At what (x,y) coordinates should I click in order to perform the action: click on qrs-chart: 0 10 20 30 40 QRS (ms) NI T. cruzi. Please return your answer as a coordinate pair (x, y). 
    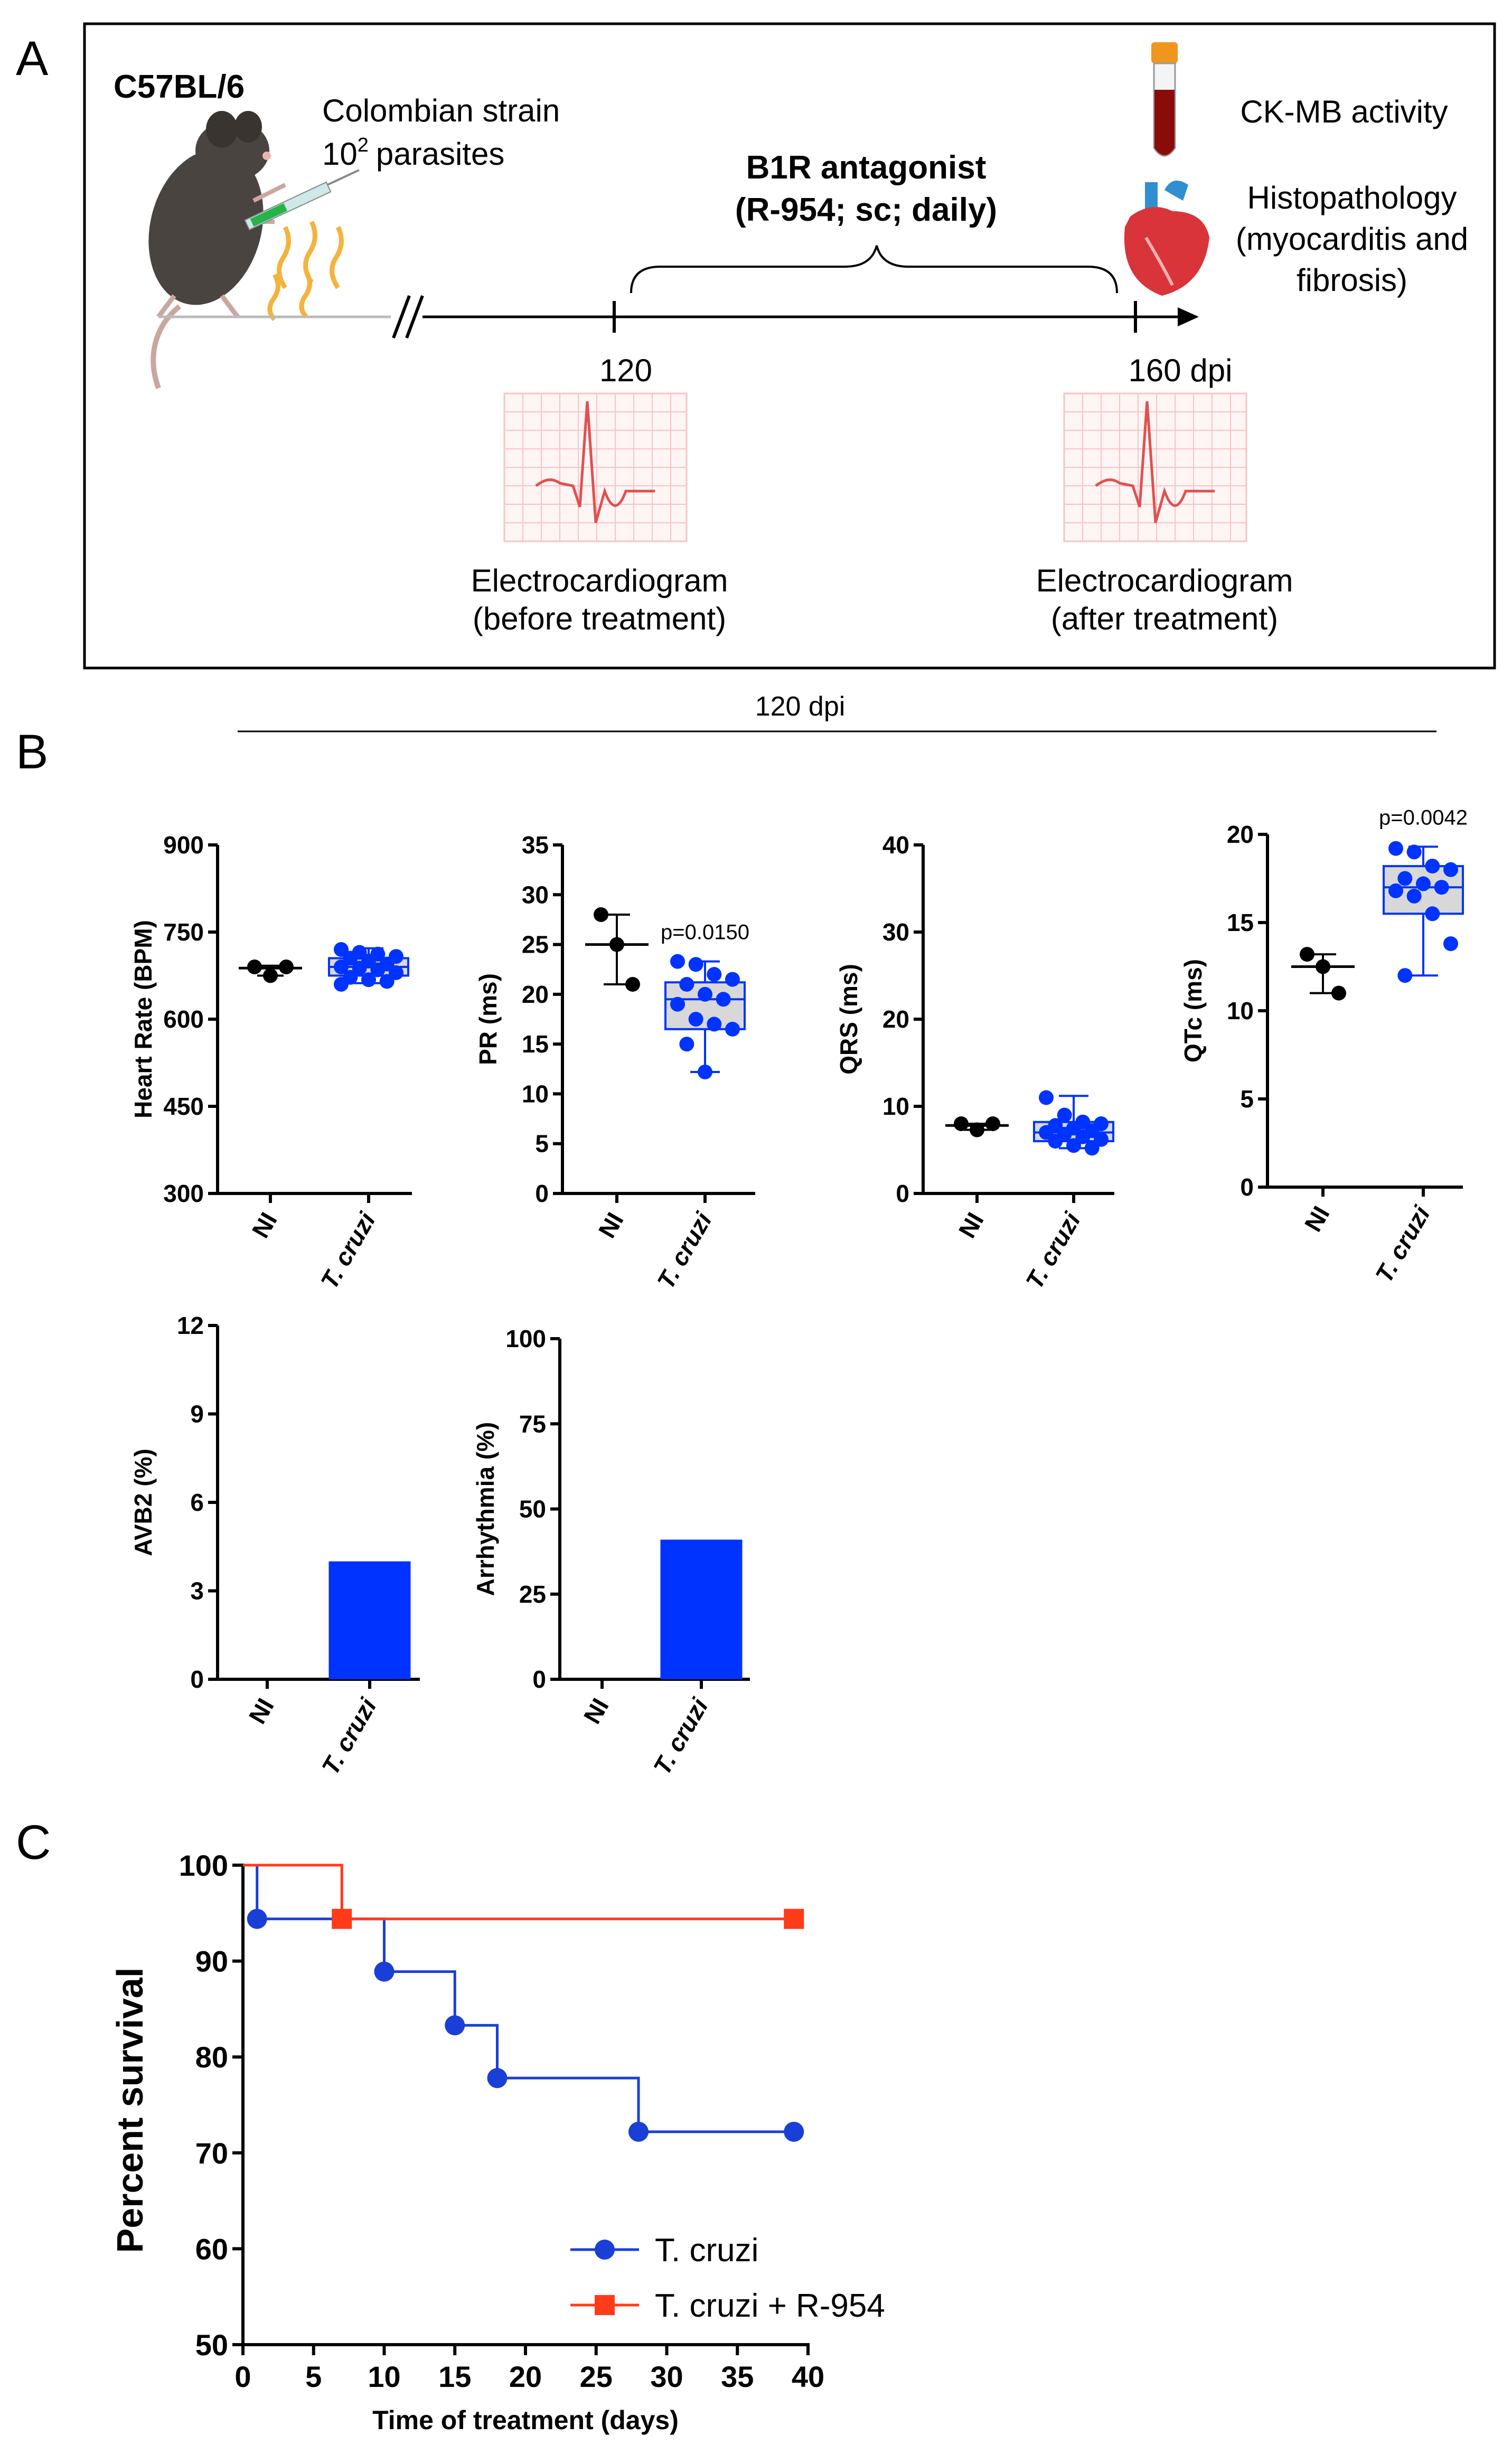
    Looking at the image, I should click on (974, 1062).